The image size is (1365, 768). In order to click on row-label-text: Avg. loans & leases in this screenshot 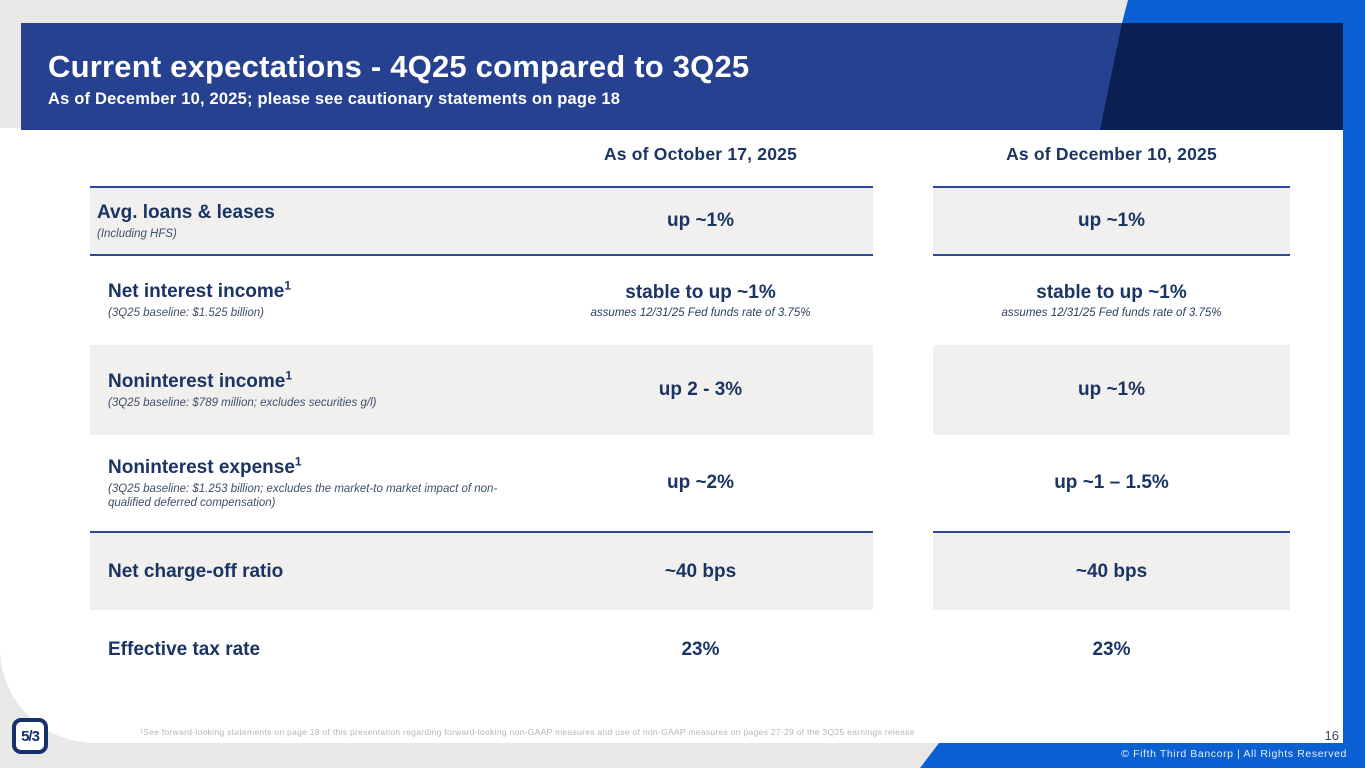, I will do `click(186, 212)`.